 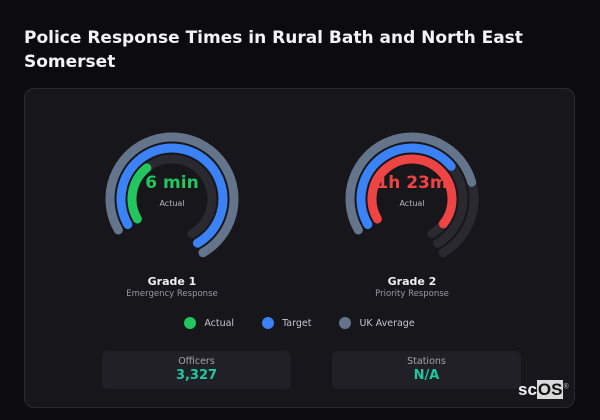 I want to click on stat-officers: Officers 3,327, so click(x=196, y=370).